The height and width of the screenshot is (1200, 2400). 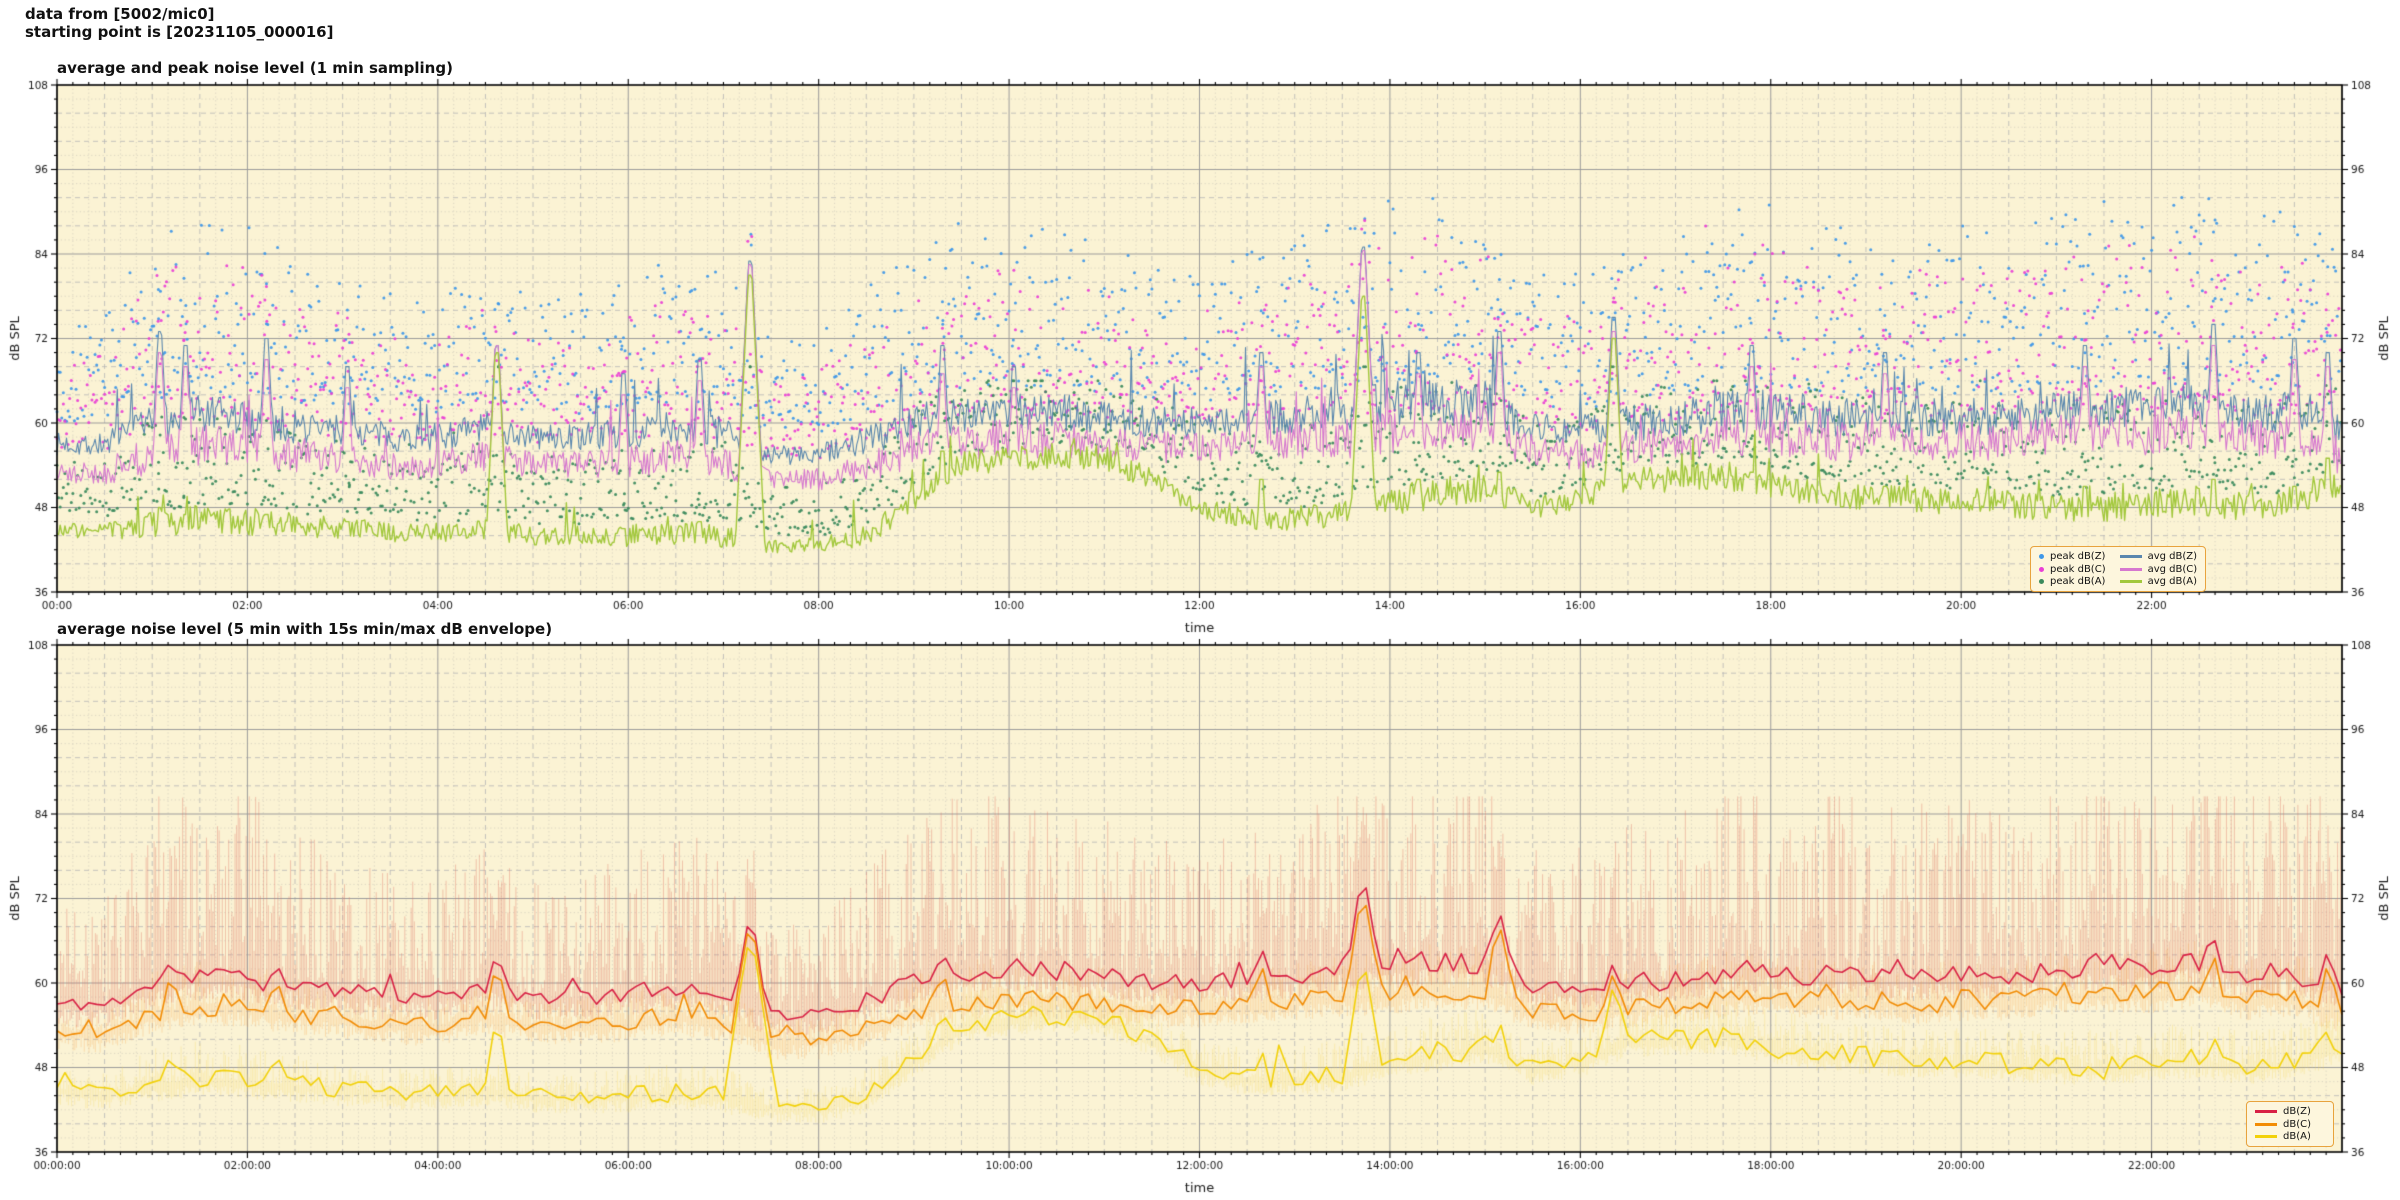 What do you see at coordinates (2078, 582) in the screenshot?
I see `legend-label: peak dB(A)` at bounding box center [2078, 582].